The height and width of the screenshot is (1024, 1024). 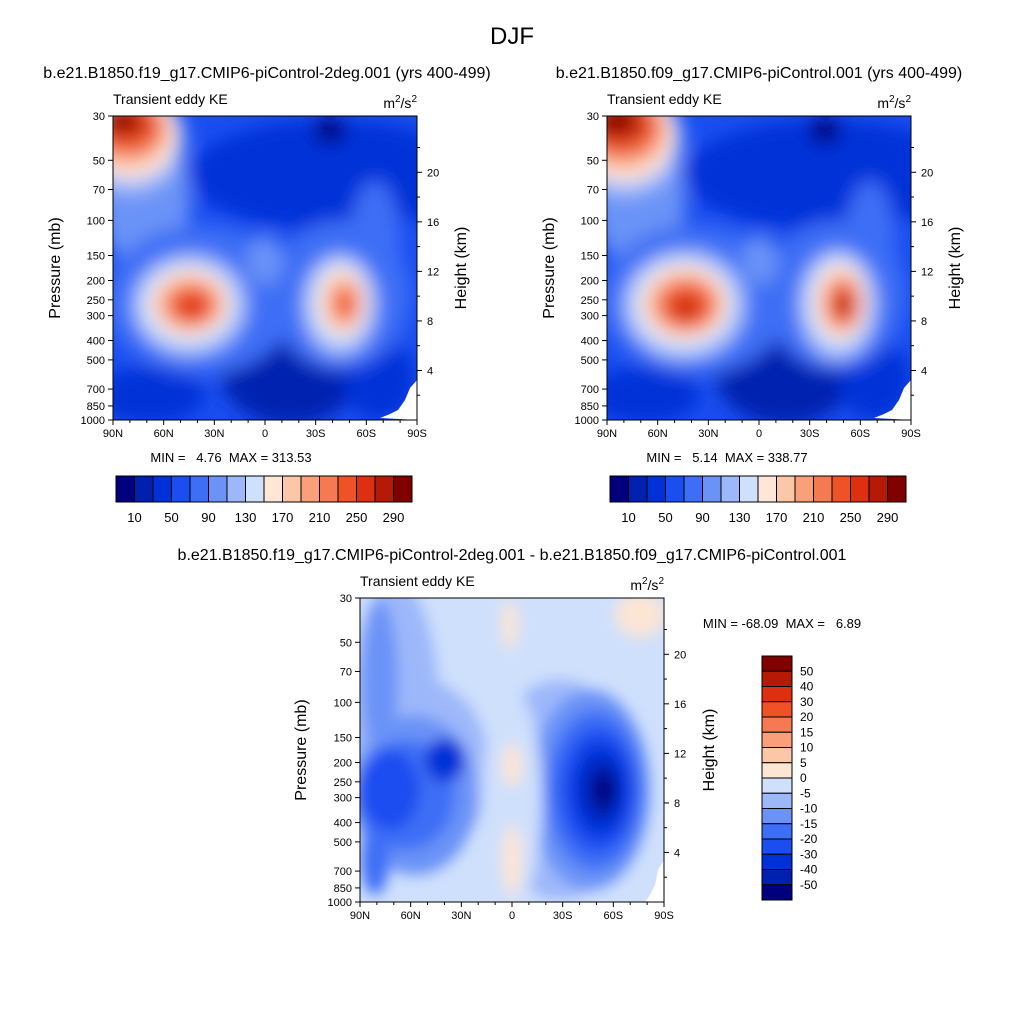 I want to click on panel-left-xtick-label: 90S, so click(x=417, y=434).